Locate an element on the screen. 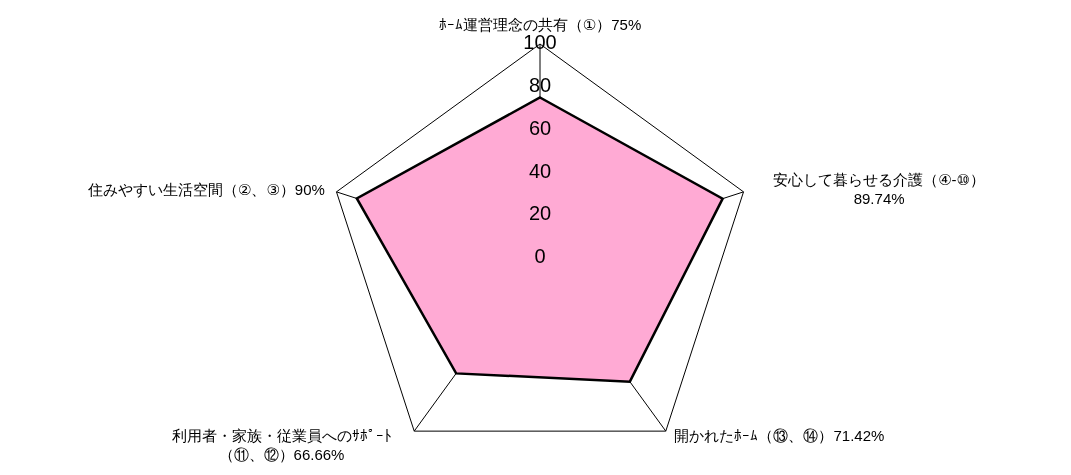 This screenshot has width=1071, height=475. y-tick-label: 0 is located at coordinates (540, 256).